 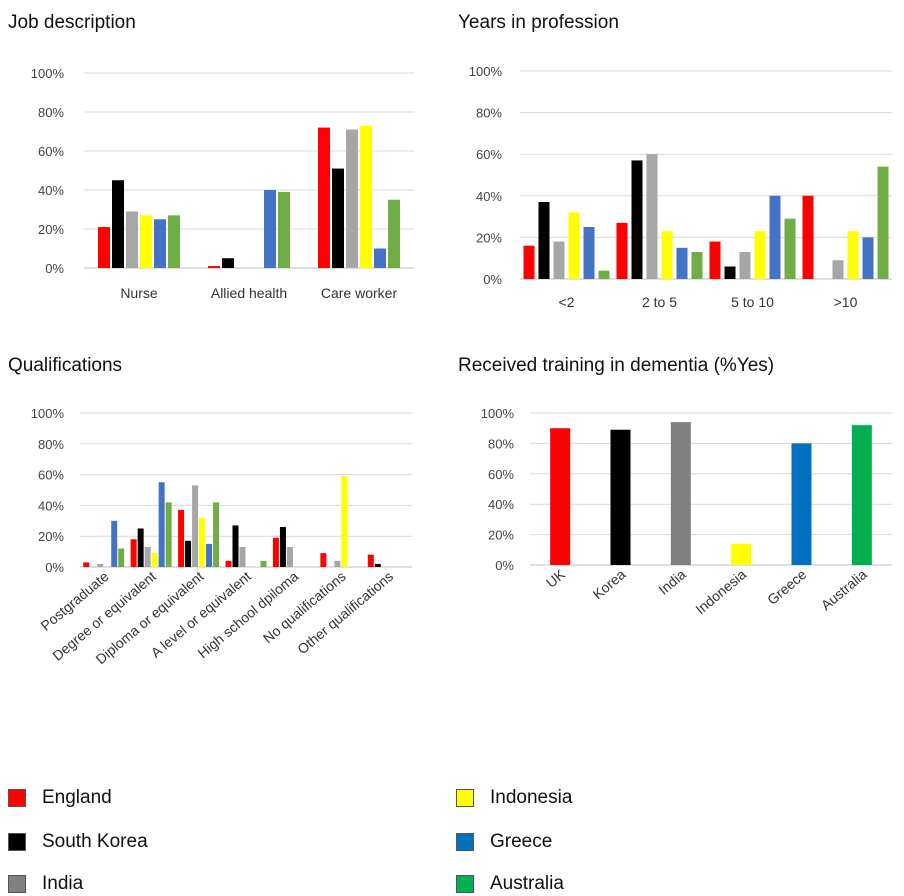 I want to click on bar-indonesia-no-qualifications, so click(x=344, y=521).